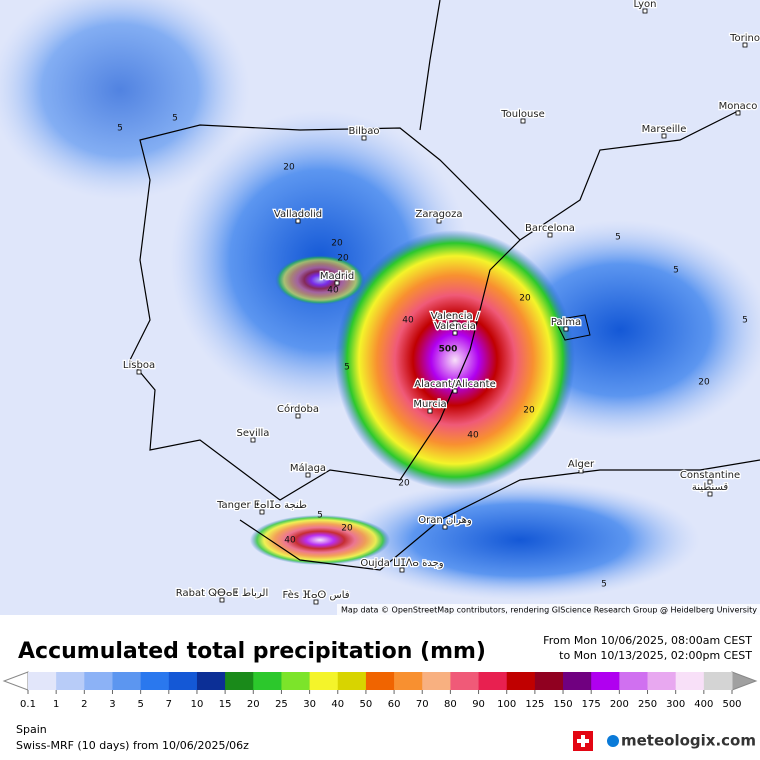 This screenshot has height=760, width=760. What do you see at coordinates (710, 475) in the screenshot?
I see `city-label: Constantine` at bounding box center [710, 475].